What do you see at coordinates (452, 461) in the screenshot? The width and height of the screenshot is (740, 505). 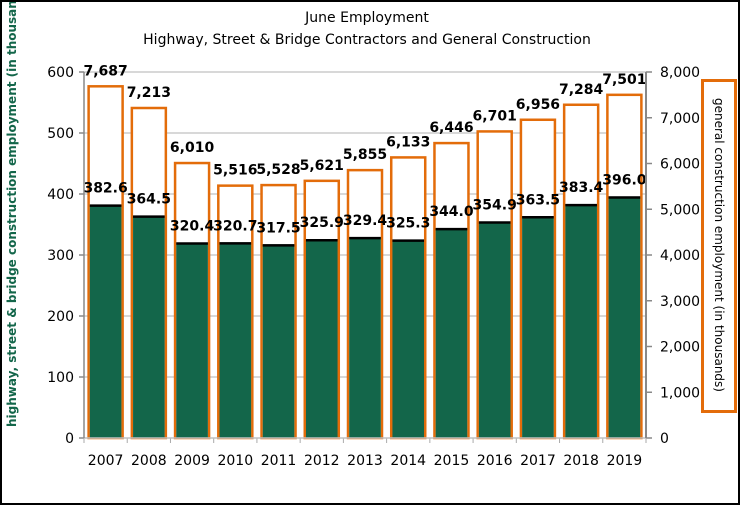 I see `x-tick-label: 2015` at bounding box center [452, 461].